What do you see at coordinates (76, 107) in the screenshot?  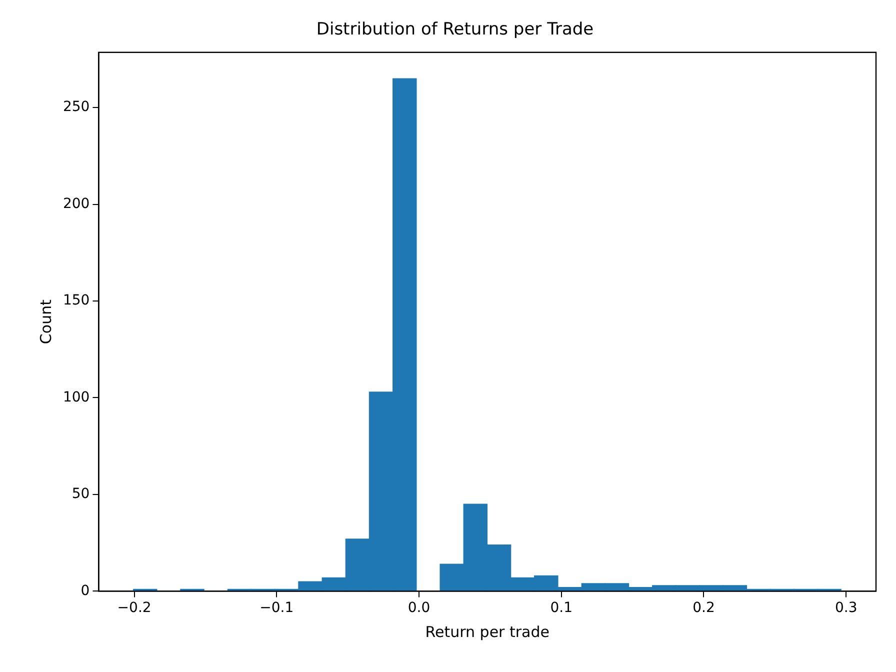 I see `y-tick-label: 250` at bounding box center [76, 107].